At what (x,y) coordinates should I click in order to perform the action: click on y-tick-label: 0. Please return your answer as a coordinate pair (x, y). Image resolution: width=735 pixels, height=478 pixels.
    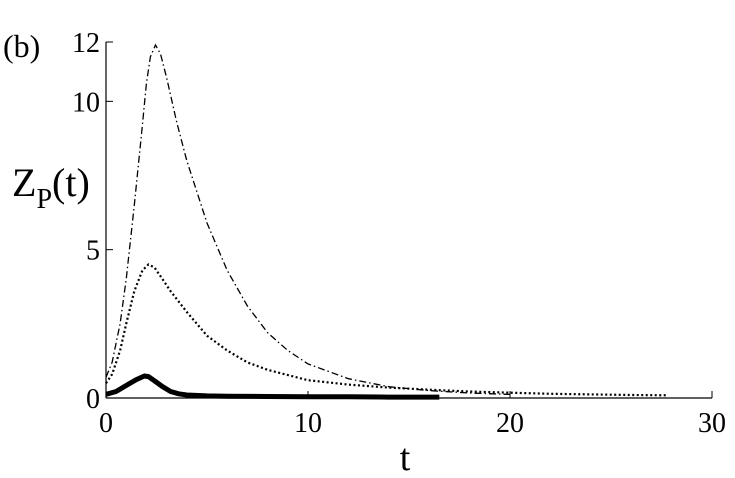
    Looking at the image, I should click on (93, 399).